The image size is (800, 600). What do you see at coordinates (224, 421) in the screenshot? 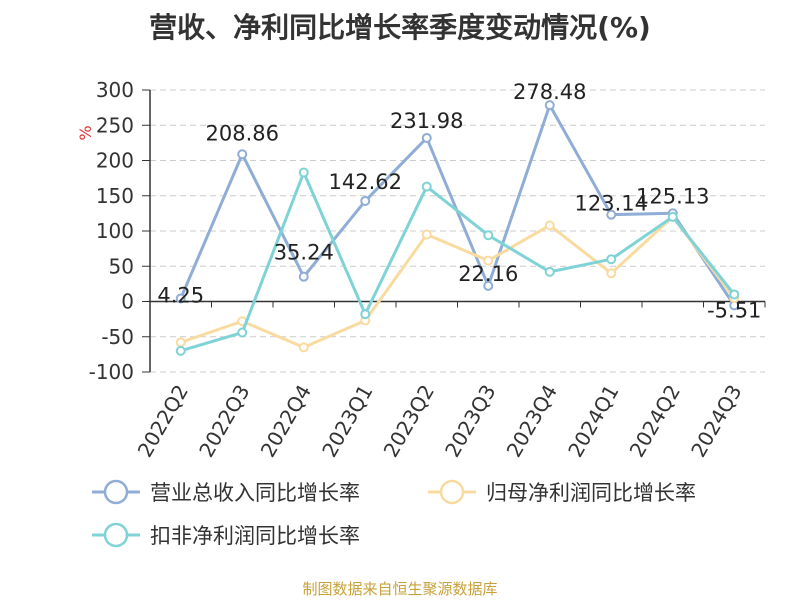
I see `x-tick-label: 2022Q3` at bounding box center [224, 421].